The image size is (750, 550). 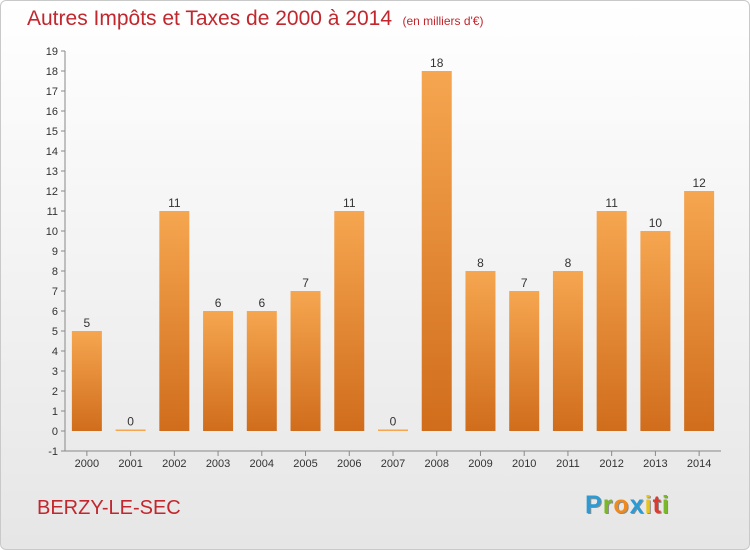 I want to click on x-tick-label: 2003, so click(x=218, y=464).